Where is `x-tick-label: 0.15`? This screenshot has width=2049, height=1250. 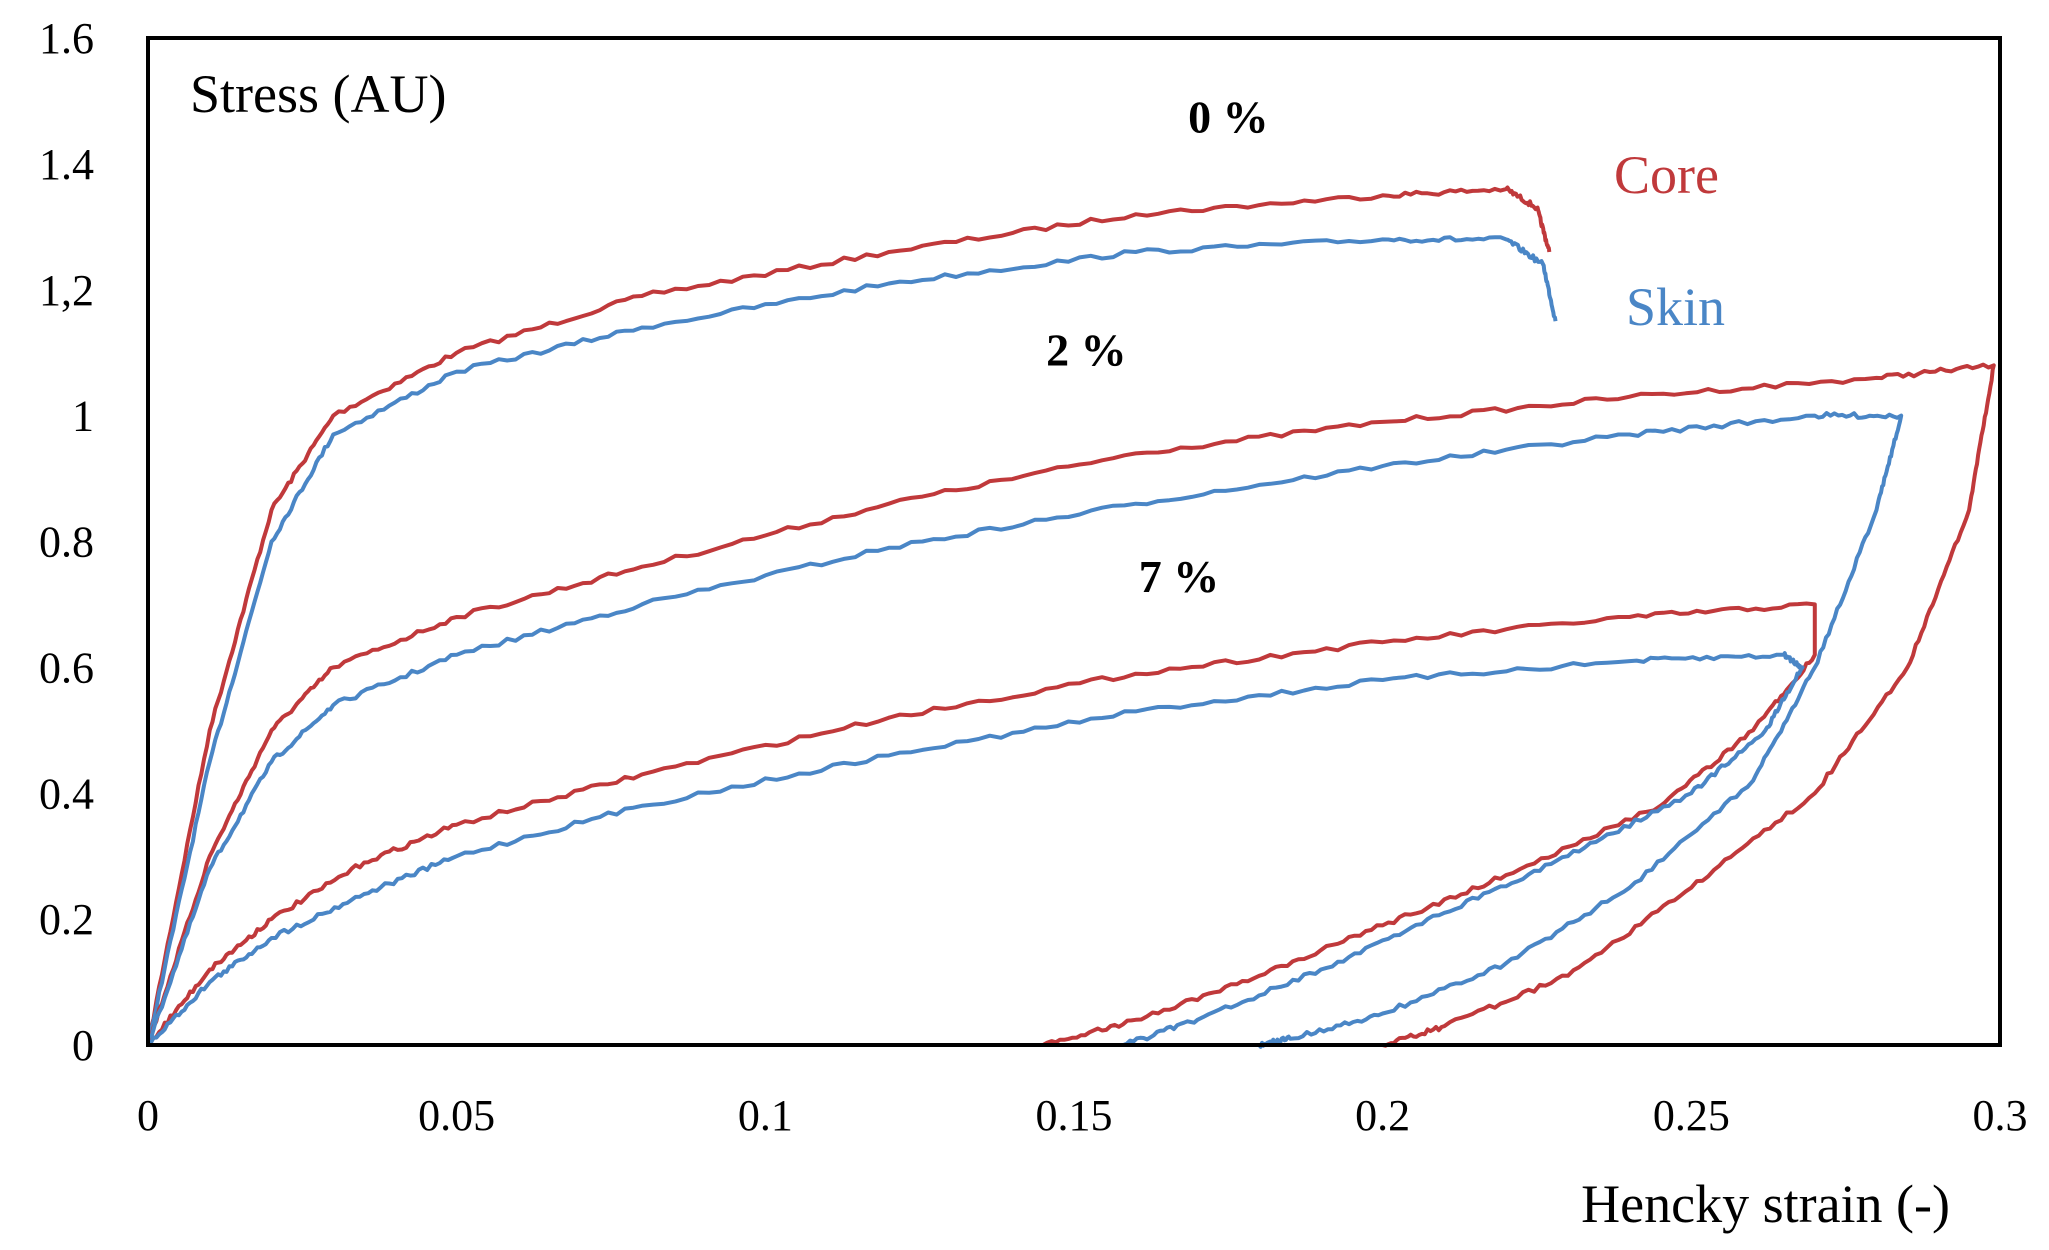 x-tick-label: 0.15 is located at coordinates (1074, 1115).